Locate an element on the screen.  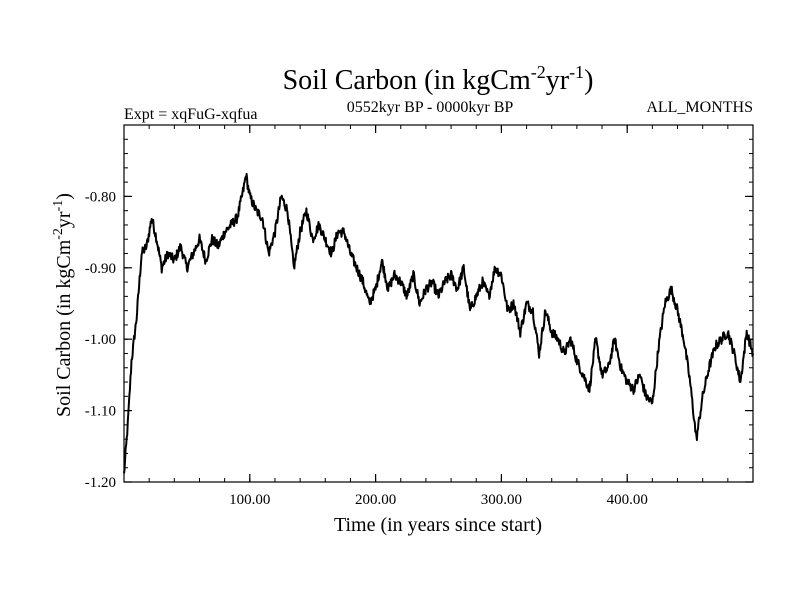
ylabel-mid: yr is located at coordinates (64, 219).